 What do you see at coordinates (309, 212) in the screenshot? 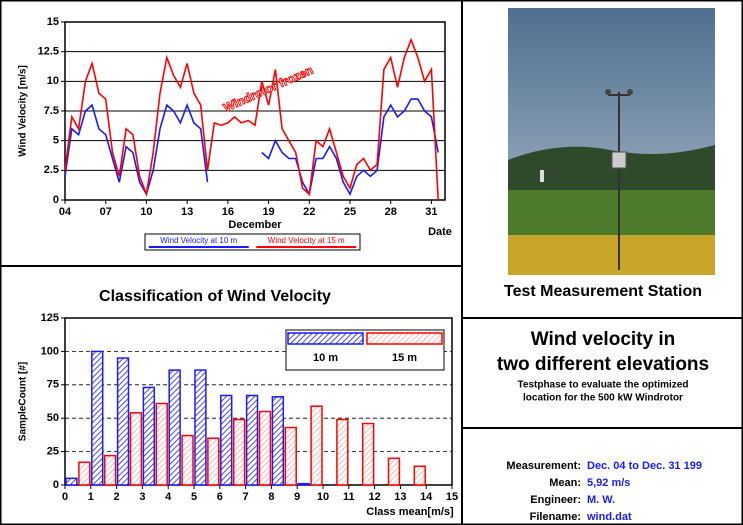
I see `x-tick-label: 22` at bounding box center [309, 212].